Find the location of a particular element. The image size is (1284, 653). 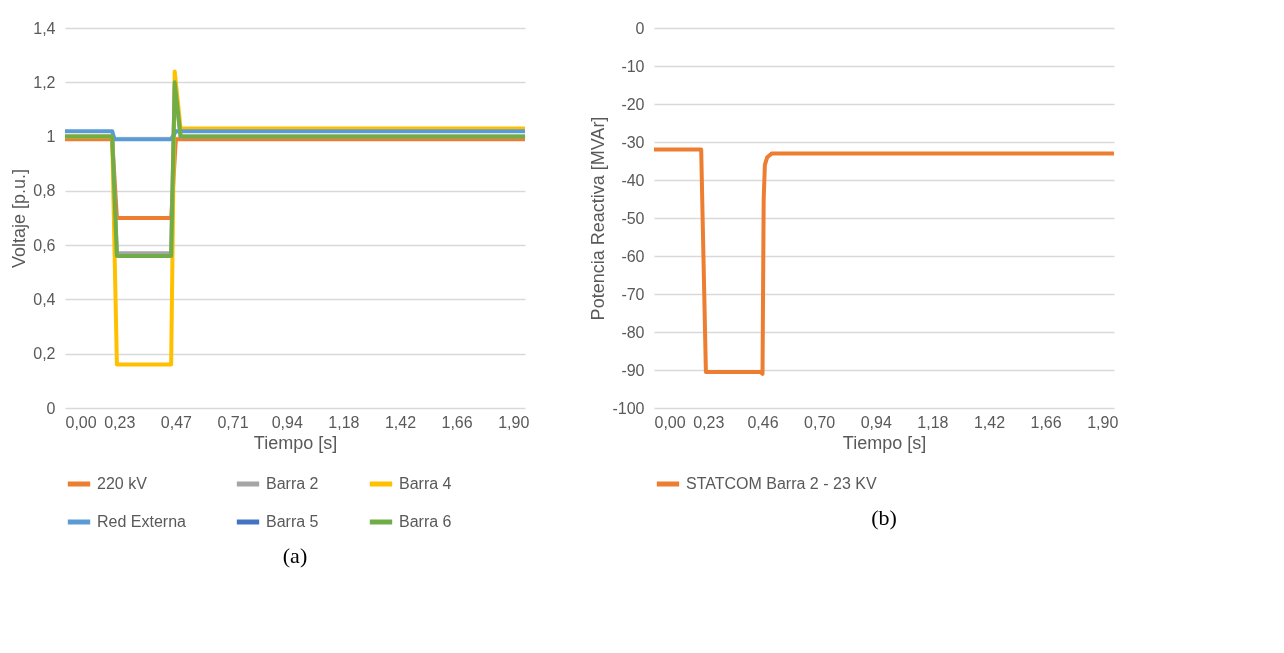

y-tick-label: 1 is located at coordinates (51, 137).